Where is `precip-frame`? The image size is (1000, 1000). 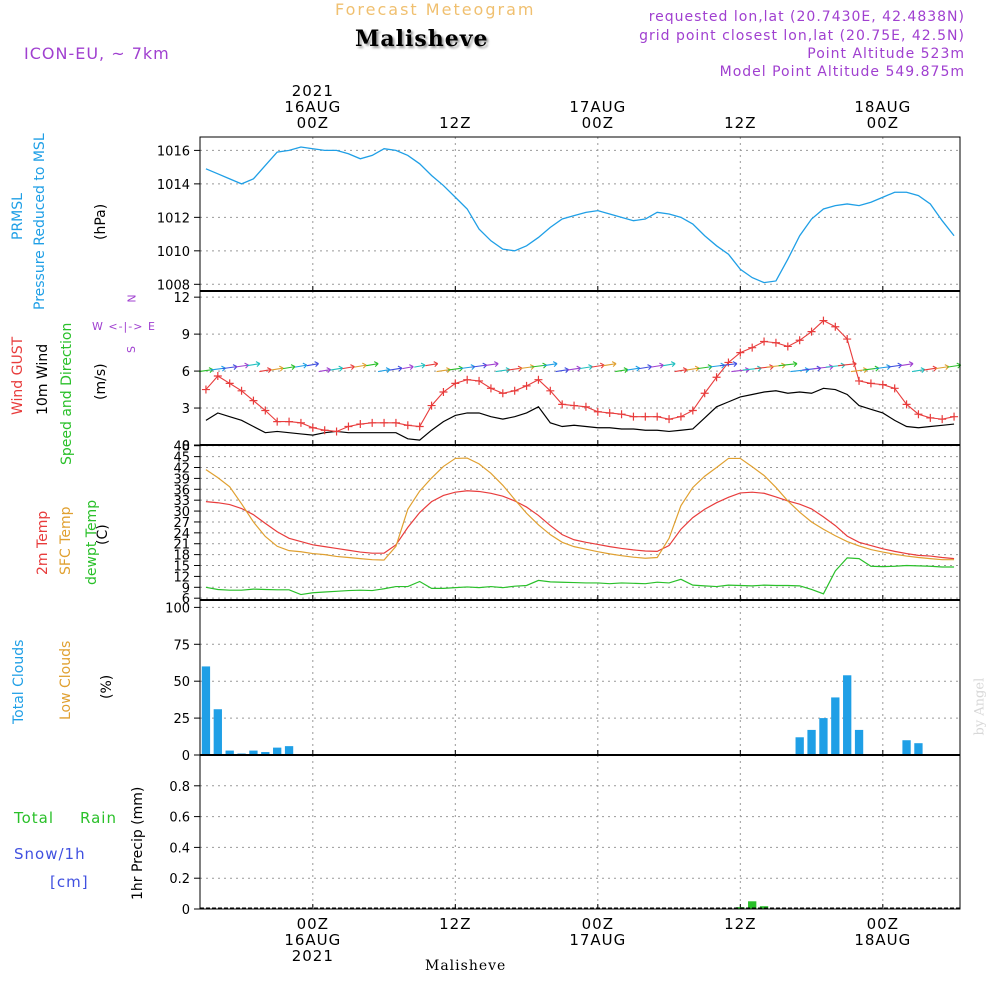
precip-frame is located at coordinates (580, 832).